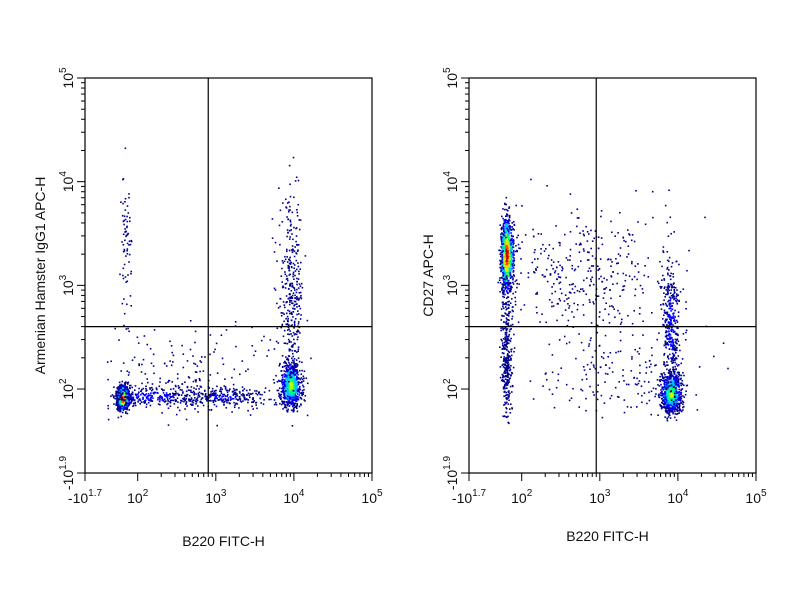 The height and width of the screenshot is (600, 804). Describe the element at coordinates (138, 497) in the screenshot. I see `x-tick-label: 102` at that location.